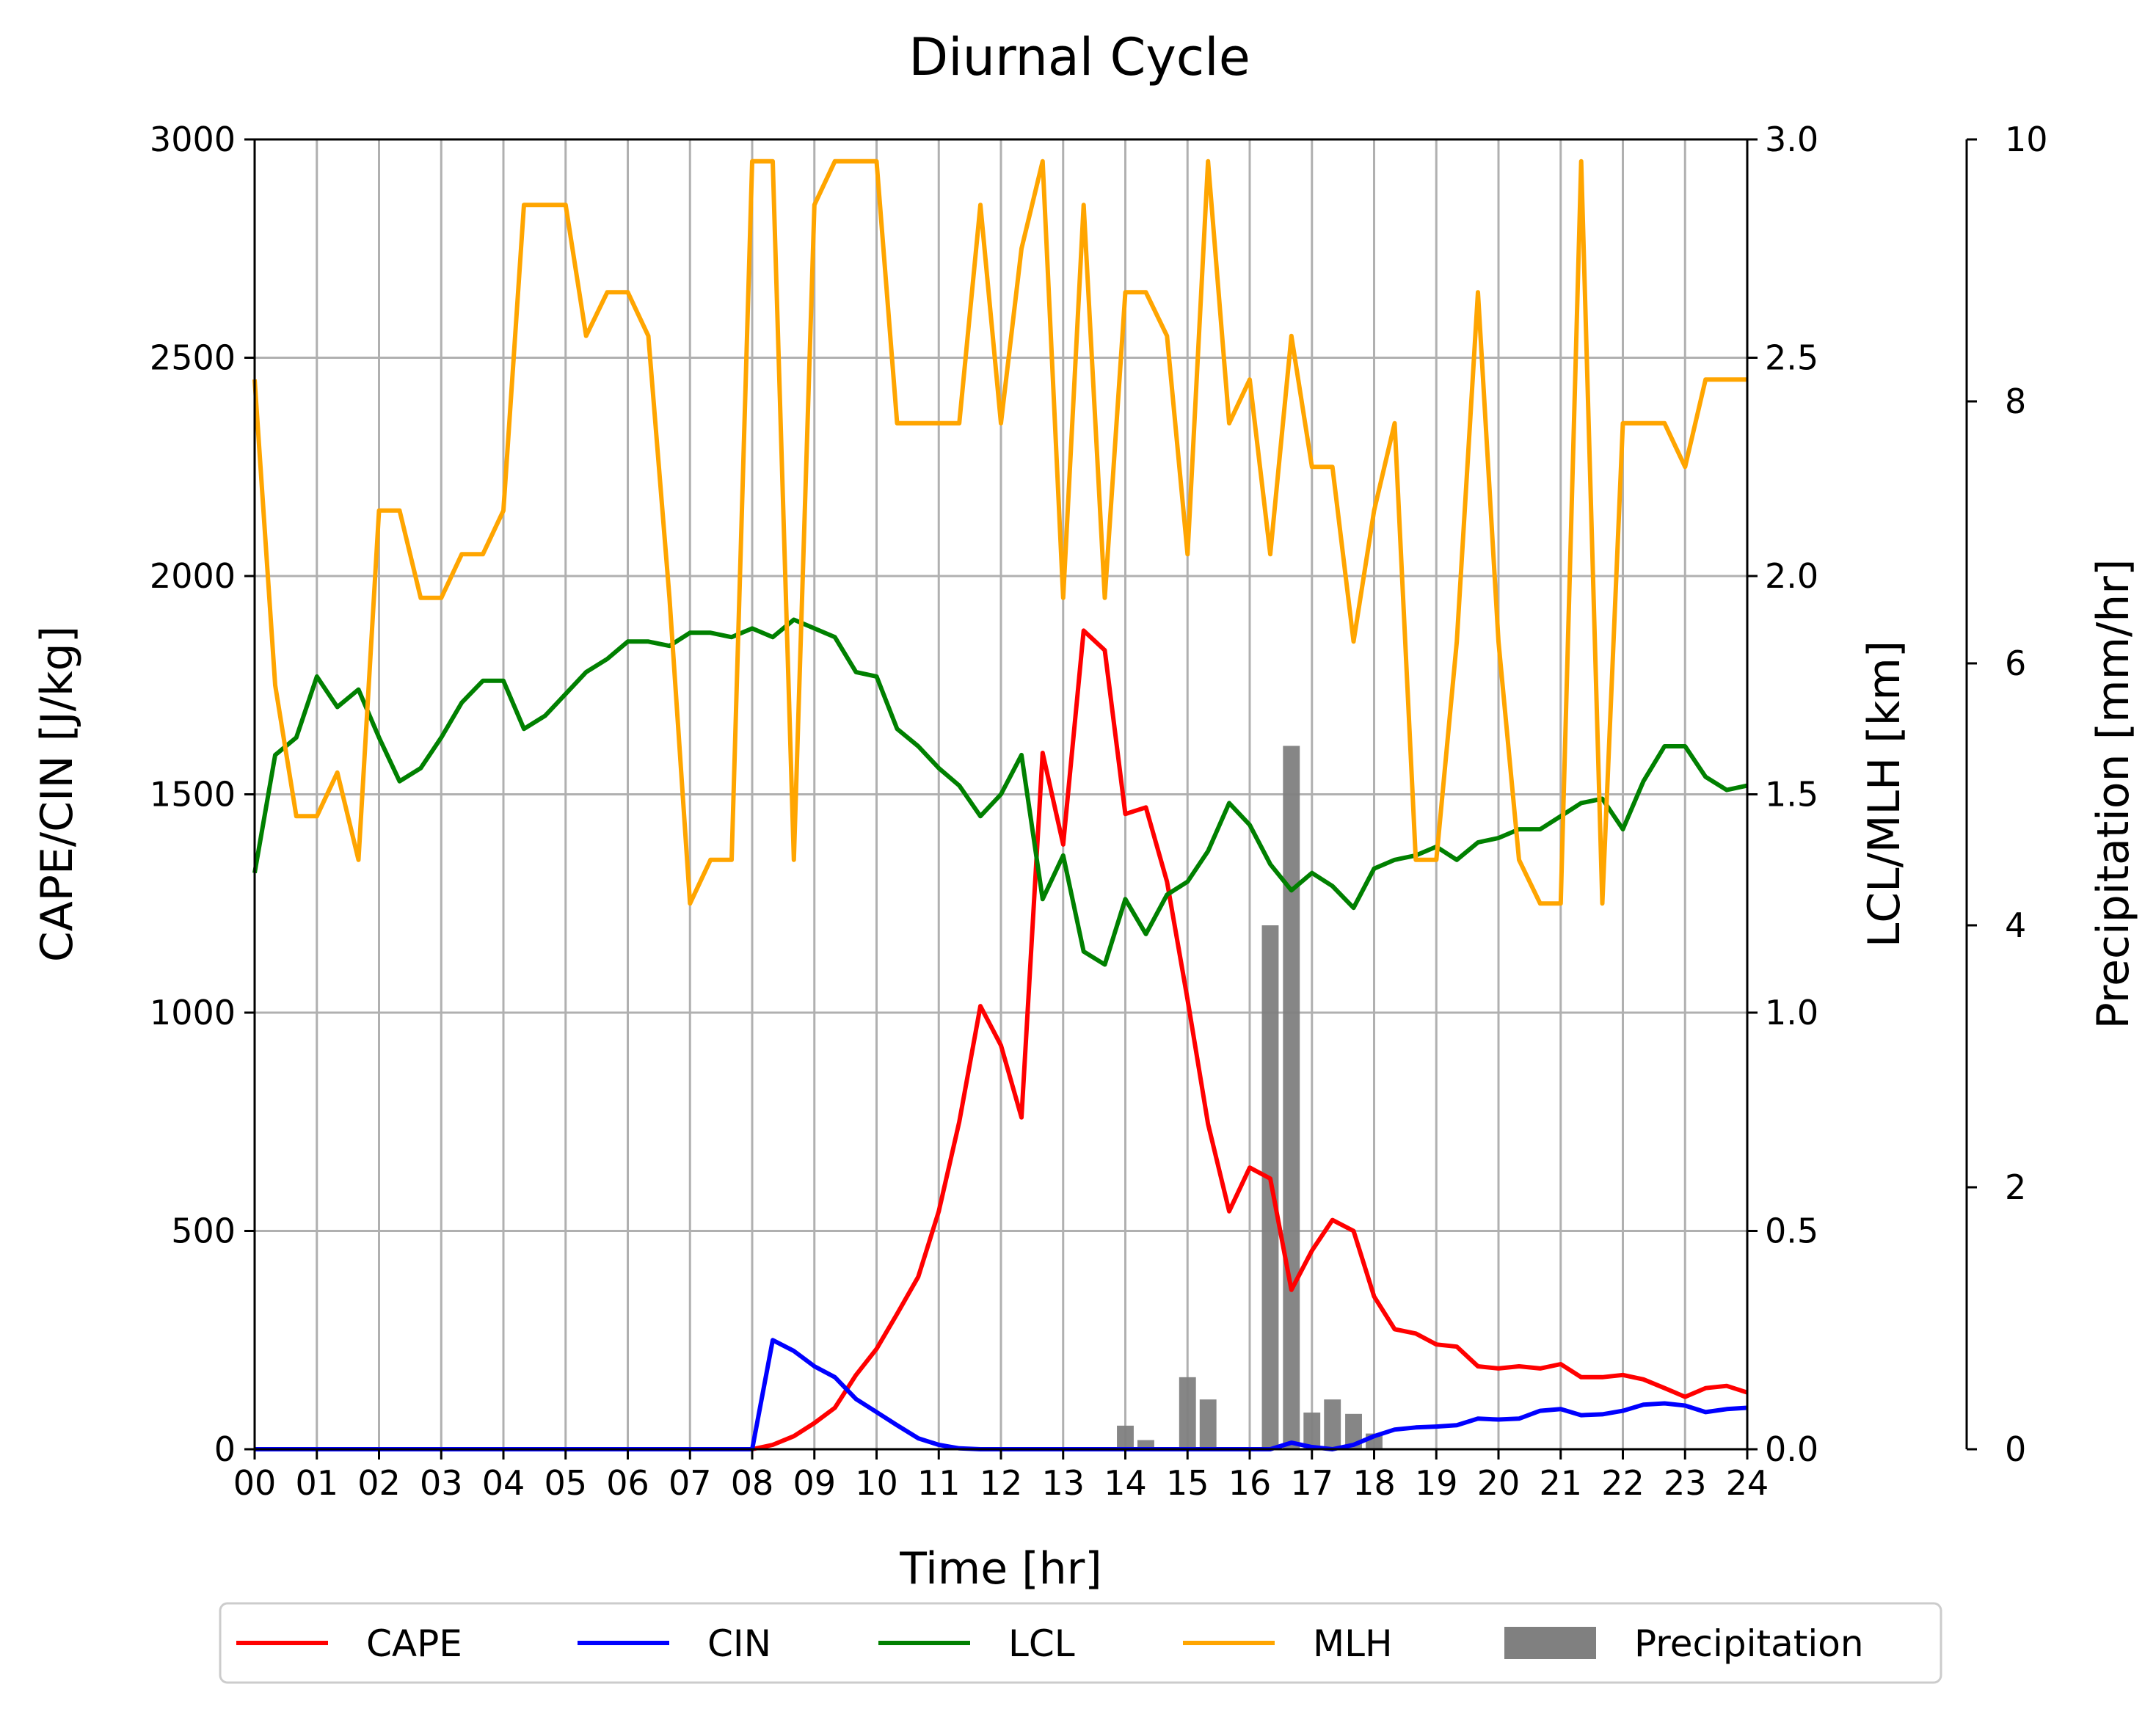 The height and width of the screenshot is (1709, 2156). Describe the element at coordinates (1791, 1012) in the screenshot. I see `right-tick-label: 1.0` at that location.